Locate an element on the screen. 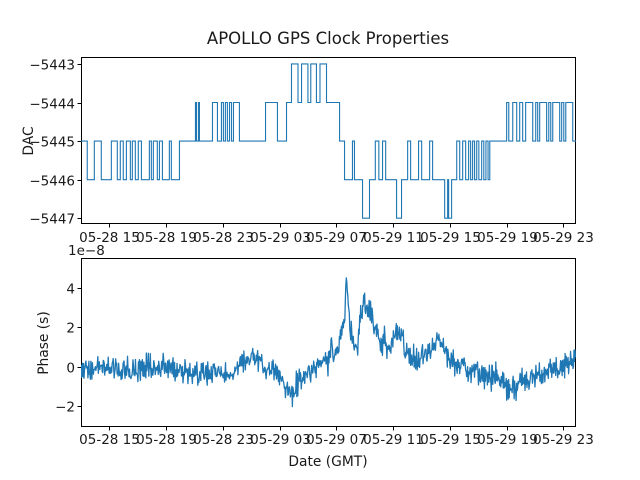 This screenshot has width=640, height=480. phase-y-axis-label: Phase (s) is located at coordinates (44, 343).